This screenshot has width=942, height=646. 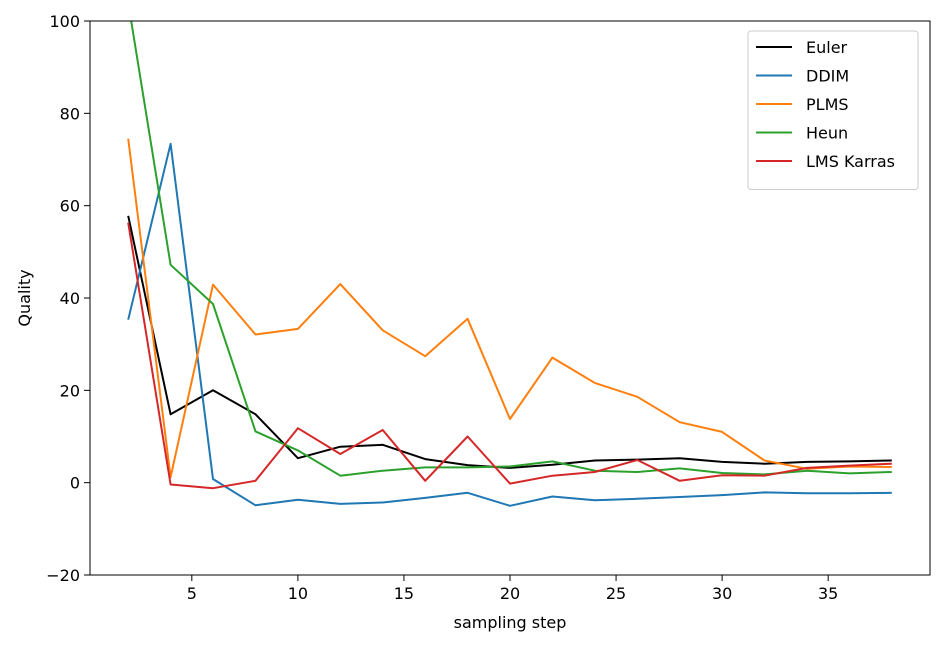 What do you see at coordinates (827, 133) in the screenshot?
I see `legend-entry: Heun` at bounding box center [827, 133].